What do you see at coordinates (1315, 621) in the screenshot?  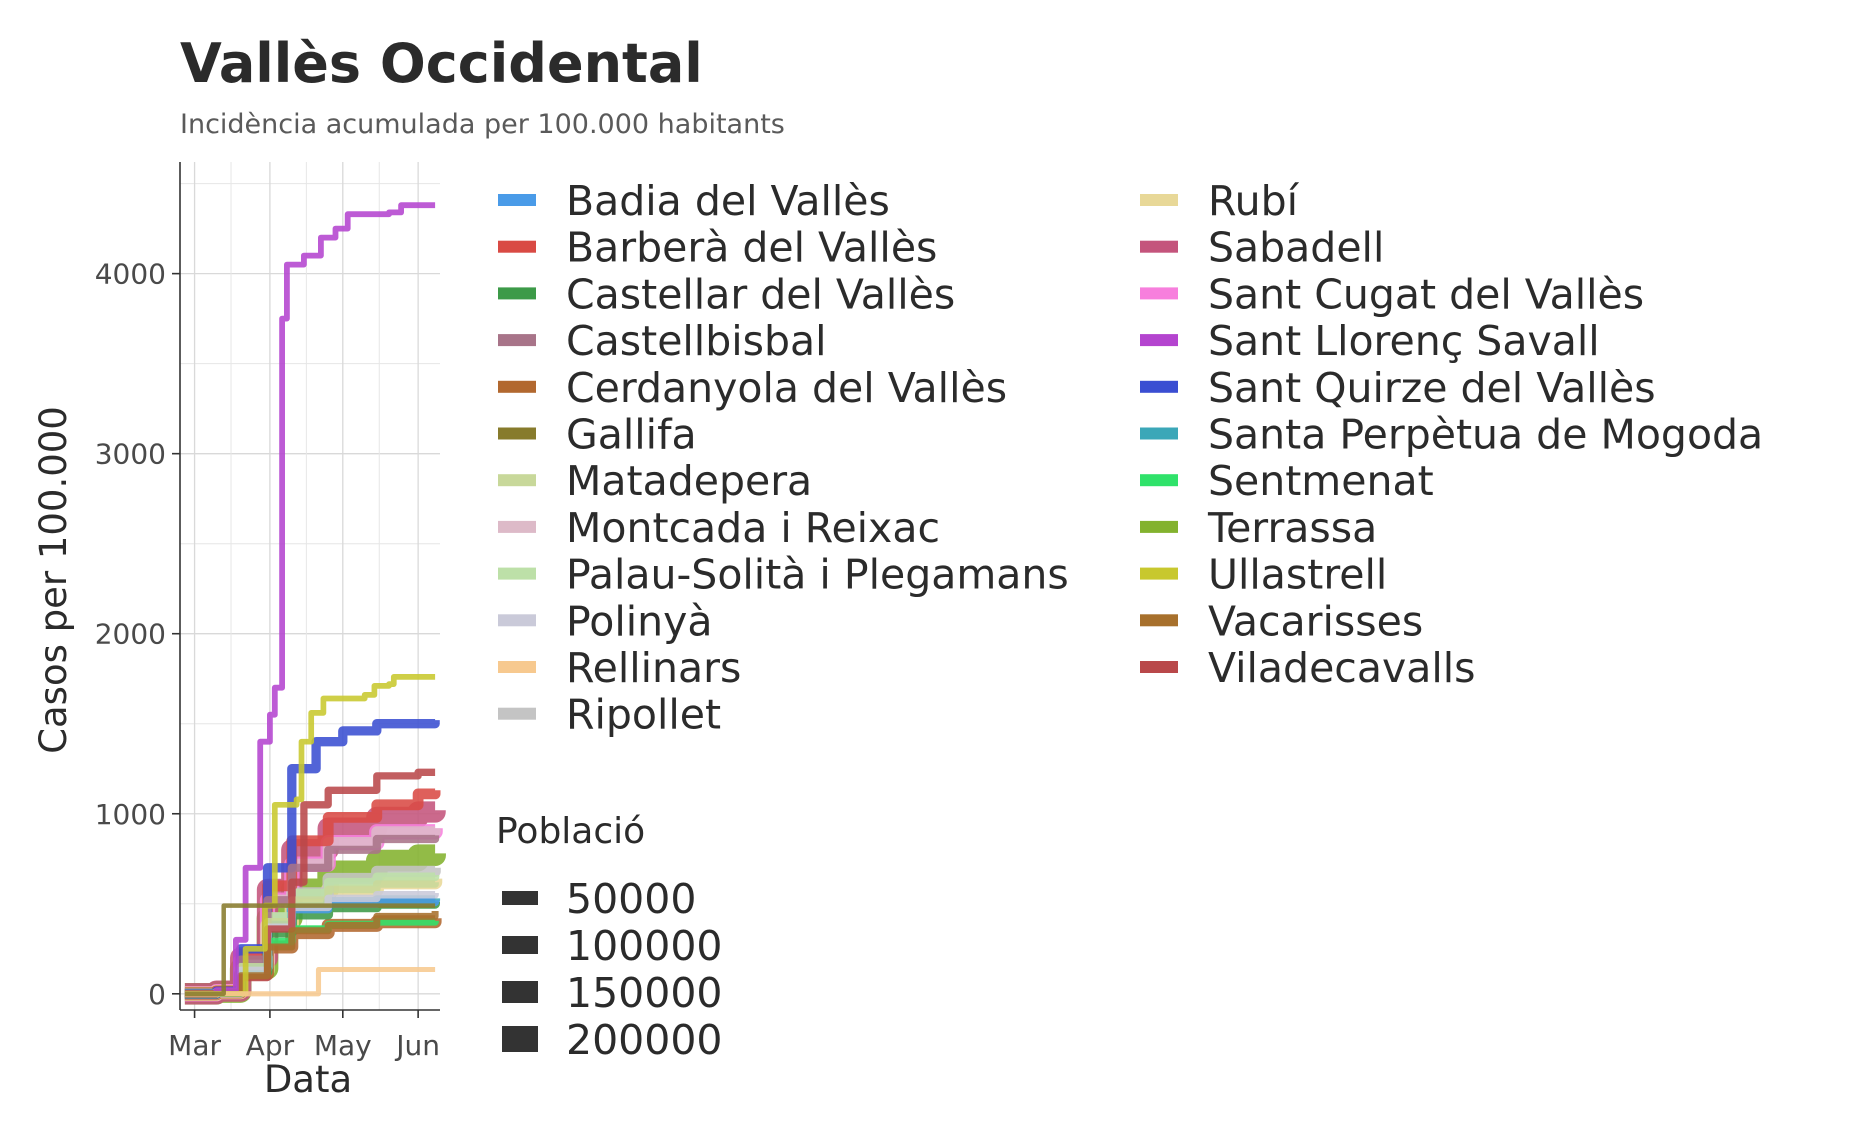 I see `legend-label: Vacarisses` at bounding box center [1315, 621].